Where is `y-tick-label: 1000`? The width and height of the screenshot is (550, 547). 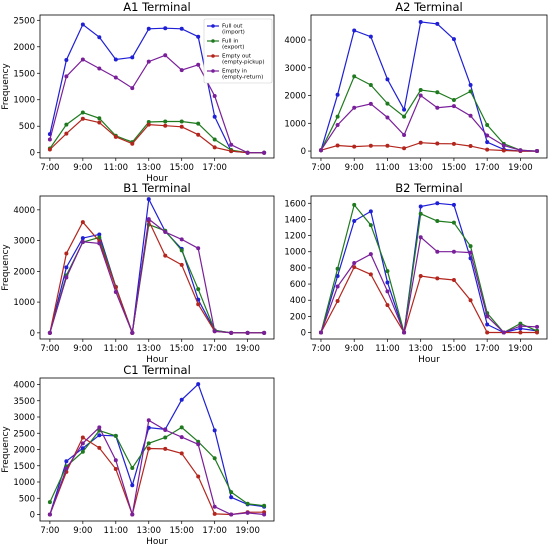
y-tick-label: 1000 is located at coordinates (295, 253).